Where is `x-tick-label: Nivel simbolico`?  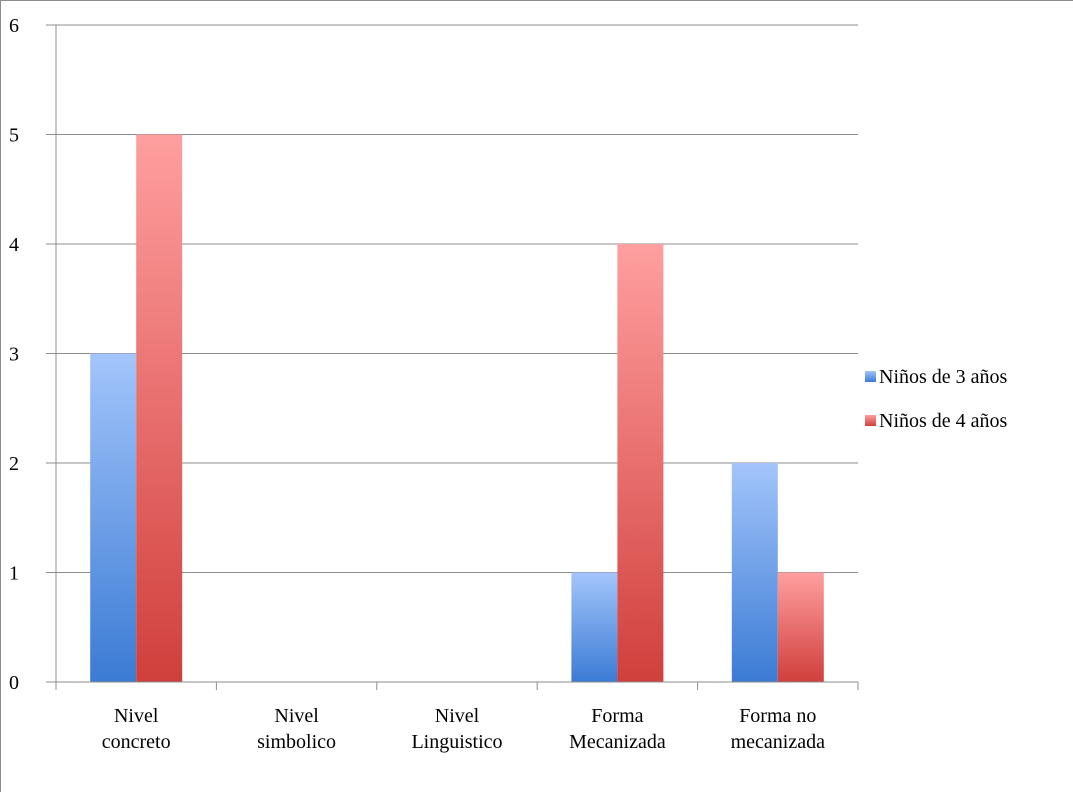
x-tick-label: Nivel simbolico is located at coordinates (296, 729).